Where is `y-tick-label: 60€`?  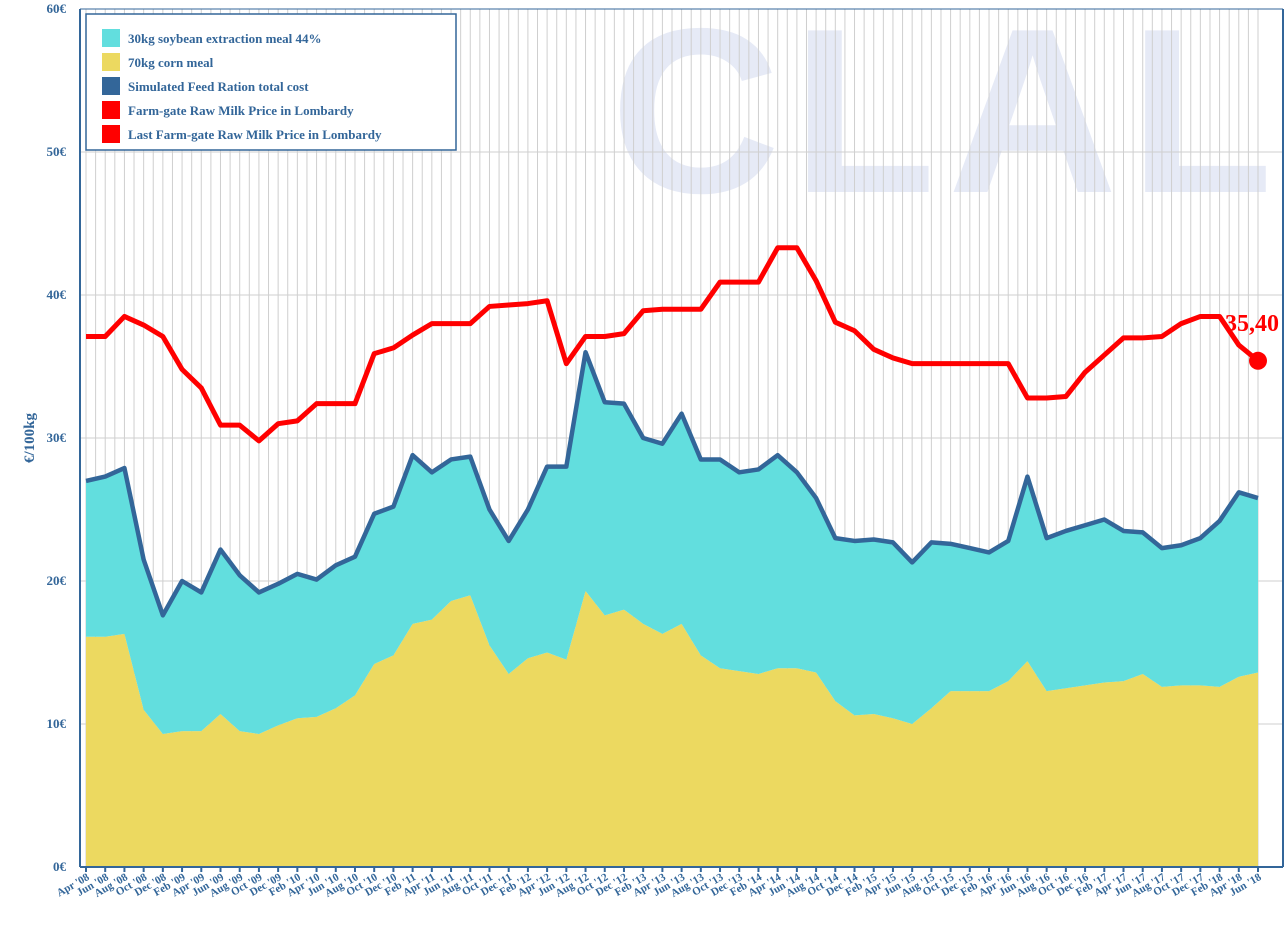 y-tick-label: 60€ is located at coordinates (57, 8).